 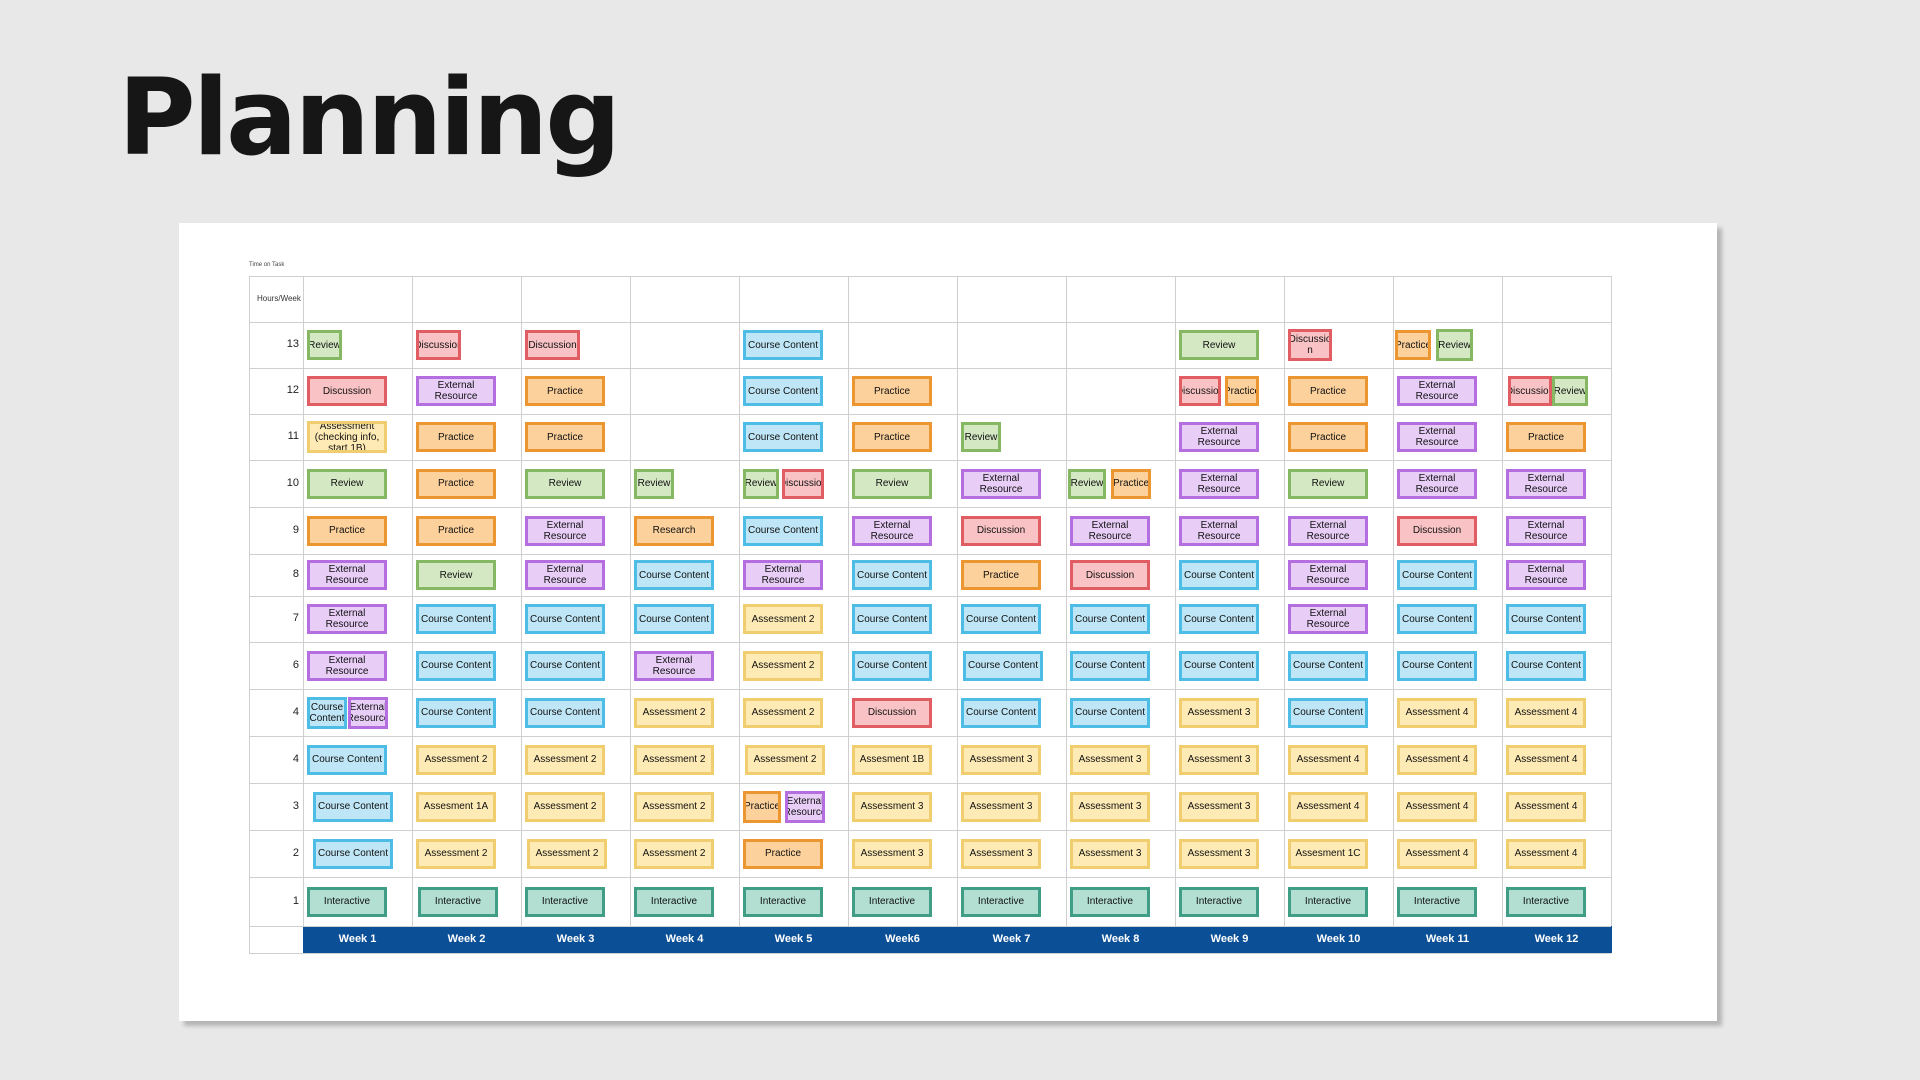 I want to click on week-label: Week 5, so click(x=793, y=939).